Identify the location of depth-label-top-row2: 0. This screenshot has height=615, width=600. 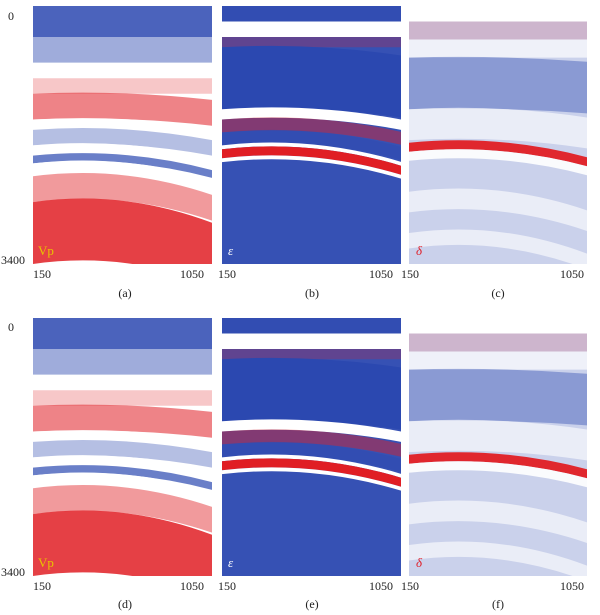
(11, 327).